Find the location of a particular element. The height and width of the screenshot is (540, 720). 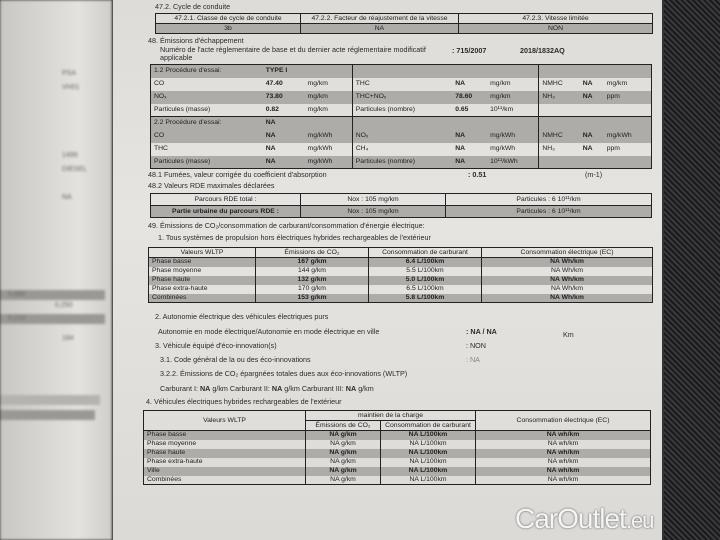

value-cell: 170 g/km is located at coordinates (312, 289).